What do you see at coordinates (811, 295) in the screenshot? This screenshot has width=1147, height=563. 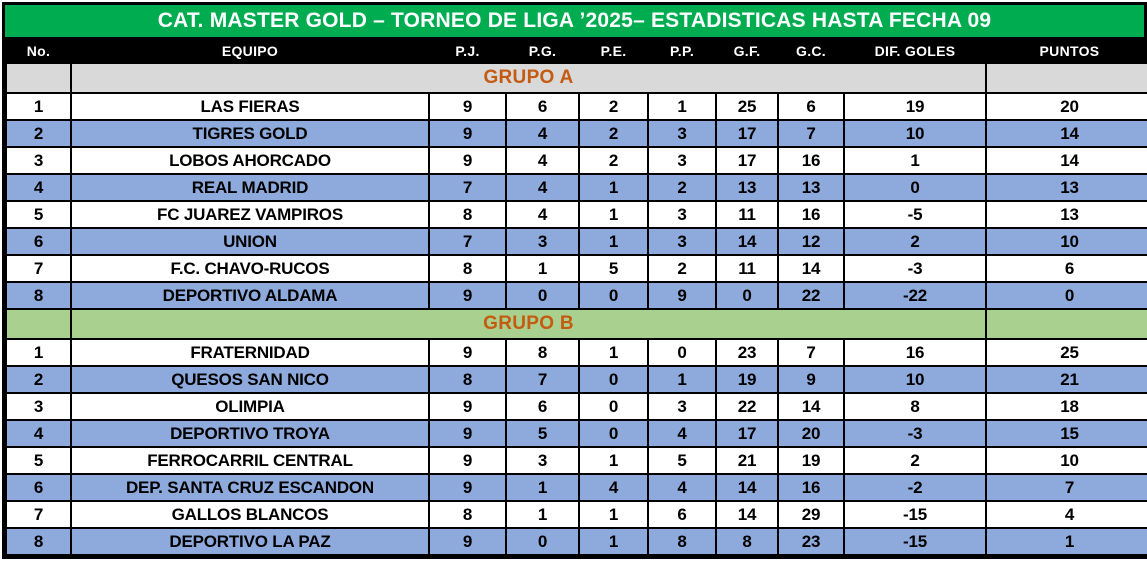 I see `cell-gc: 22` at bounding box center [811, 295].